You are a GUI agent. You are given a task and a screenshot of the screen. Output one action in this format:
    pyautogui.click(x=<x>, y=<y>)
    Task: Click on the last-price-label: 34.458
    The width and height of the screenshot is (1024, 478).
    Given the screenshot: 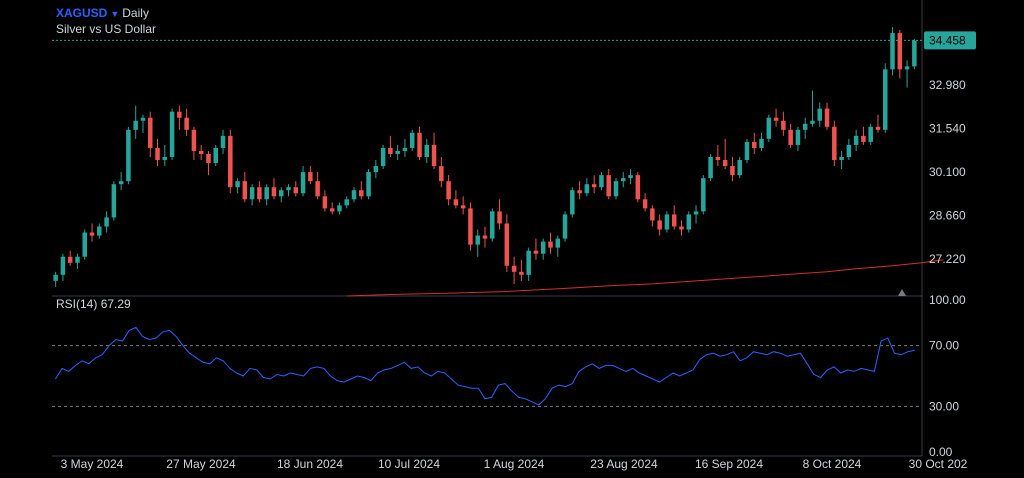 What is the action you would take?
    pyautogui.click(x=947, y=40)
    